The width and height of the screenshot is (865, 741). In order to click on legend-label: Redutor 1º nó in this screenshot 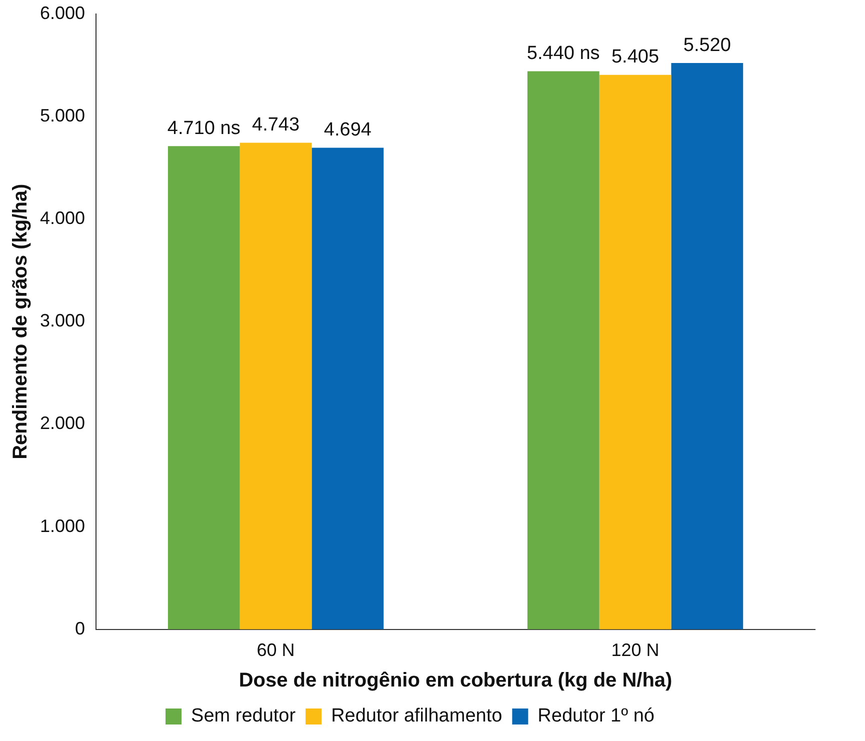, I will do `click(596, 716)`.